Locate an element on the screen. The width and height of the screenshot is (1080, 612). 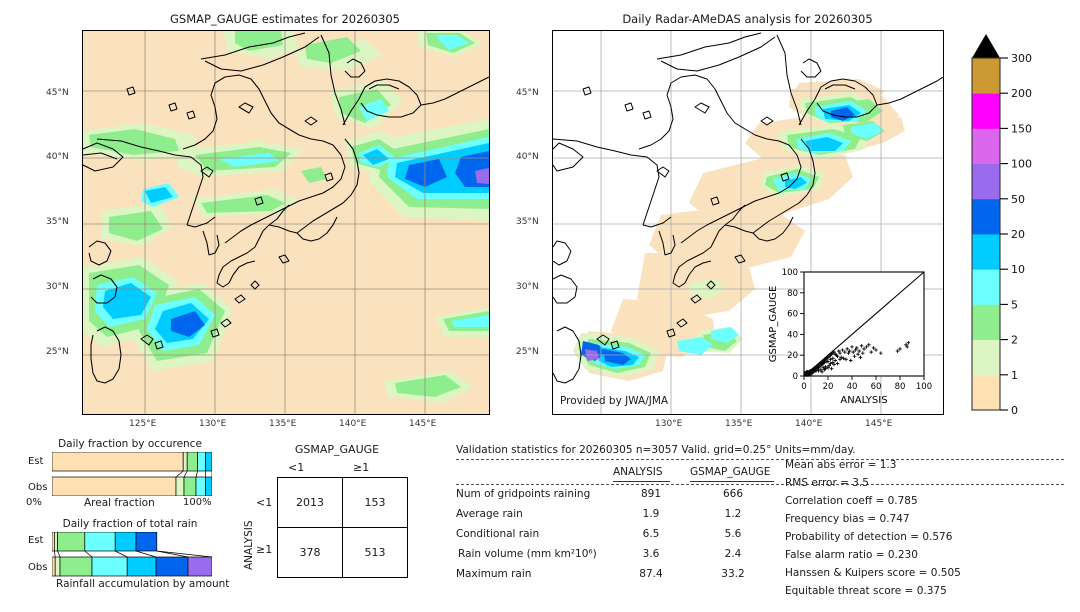
scatter-ytick-60: 60 is located at coordinates (792, 315).